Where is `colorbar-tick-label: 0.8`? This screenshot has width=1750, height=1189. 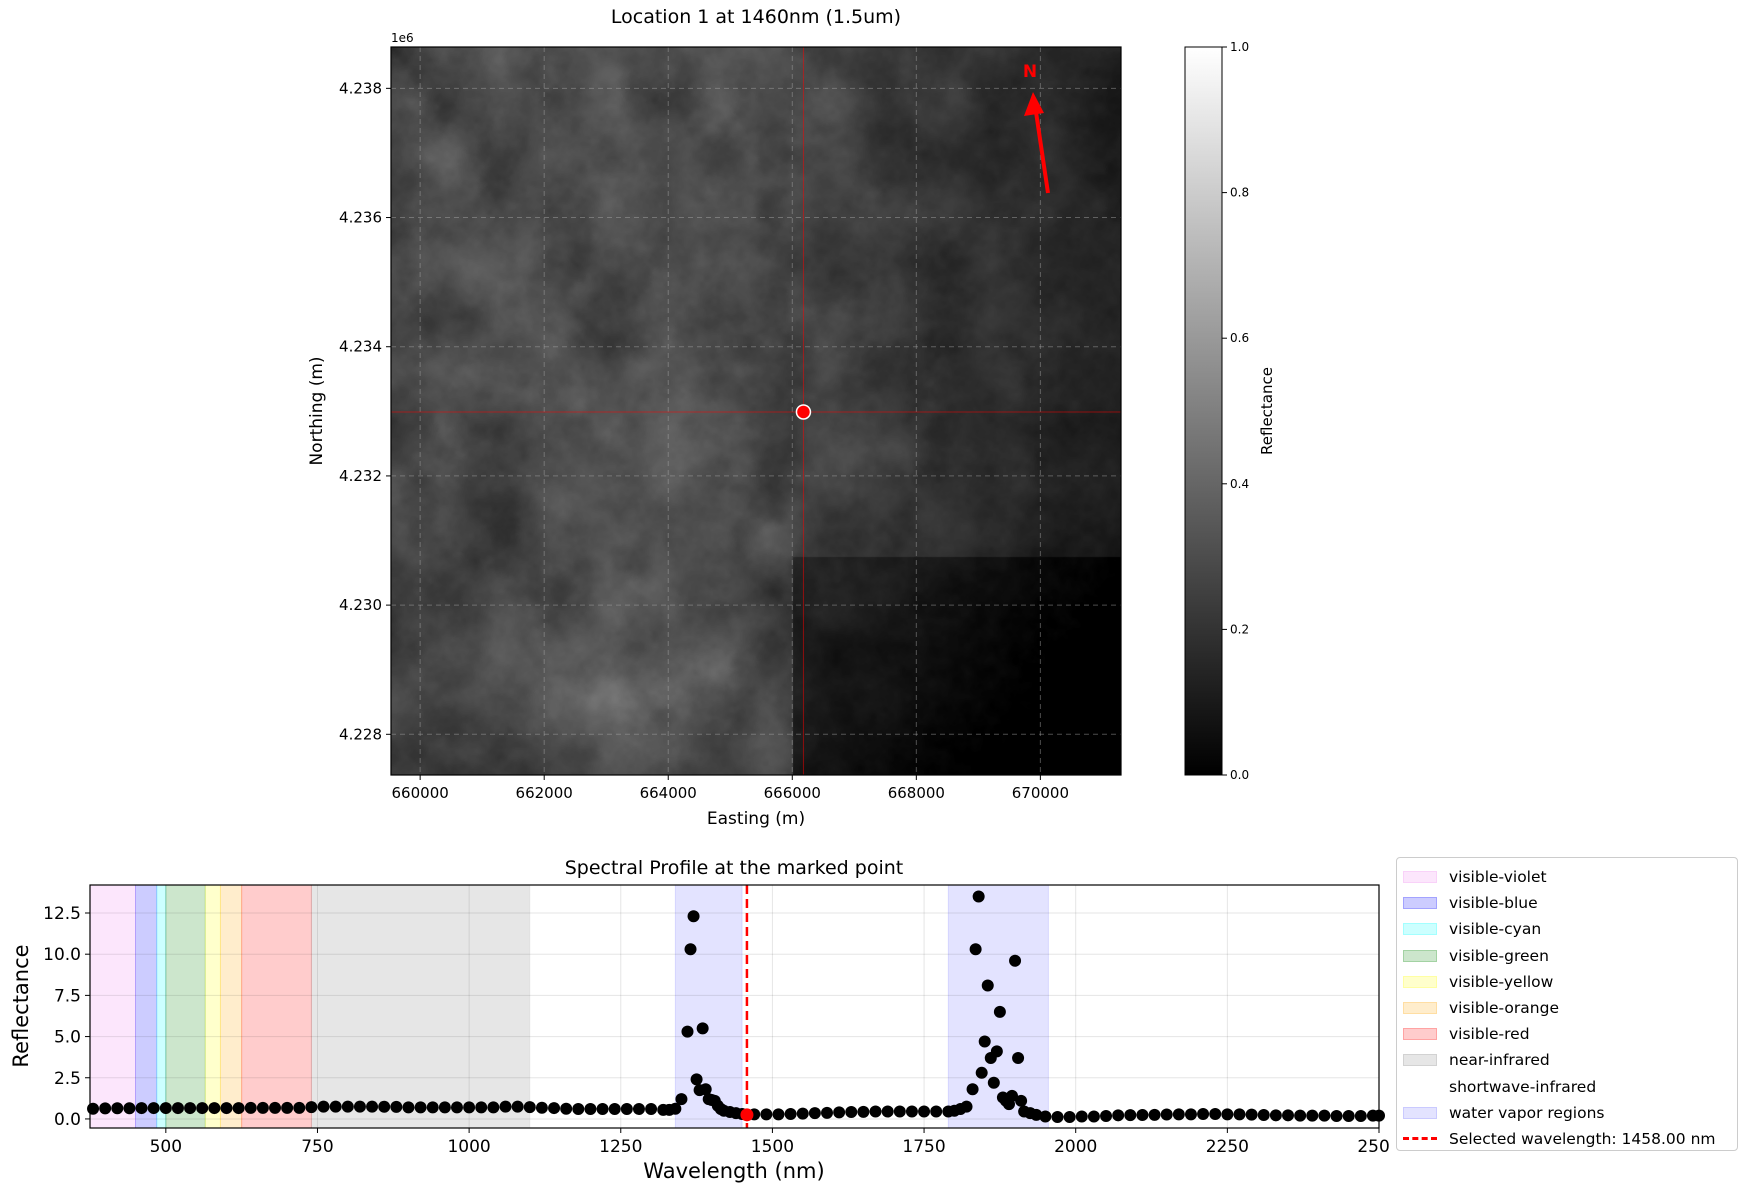 colorbar-tick-label: 0.8 is located at coordinates (1239, 193).